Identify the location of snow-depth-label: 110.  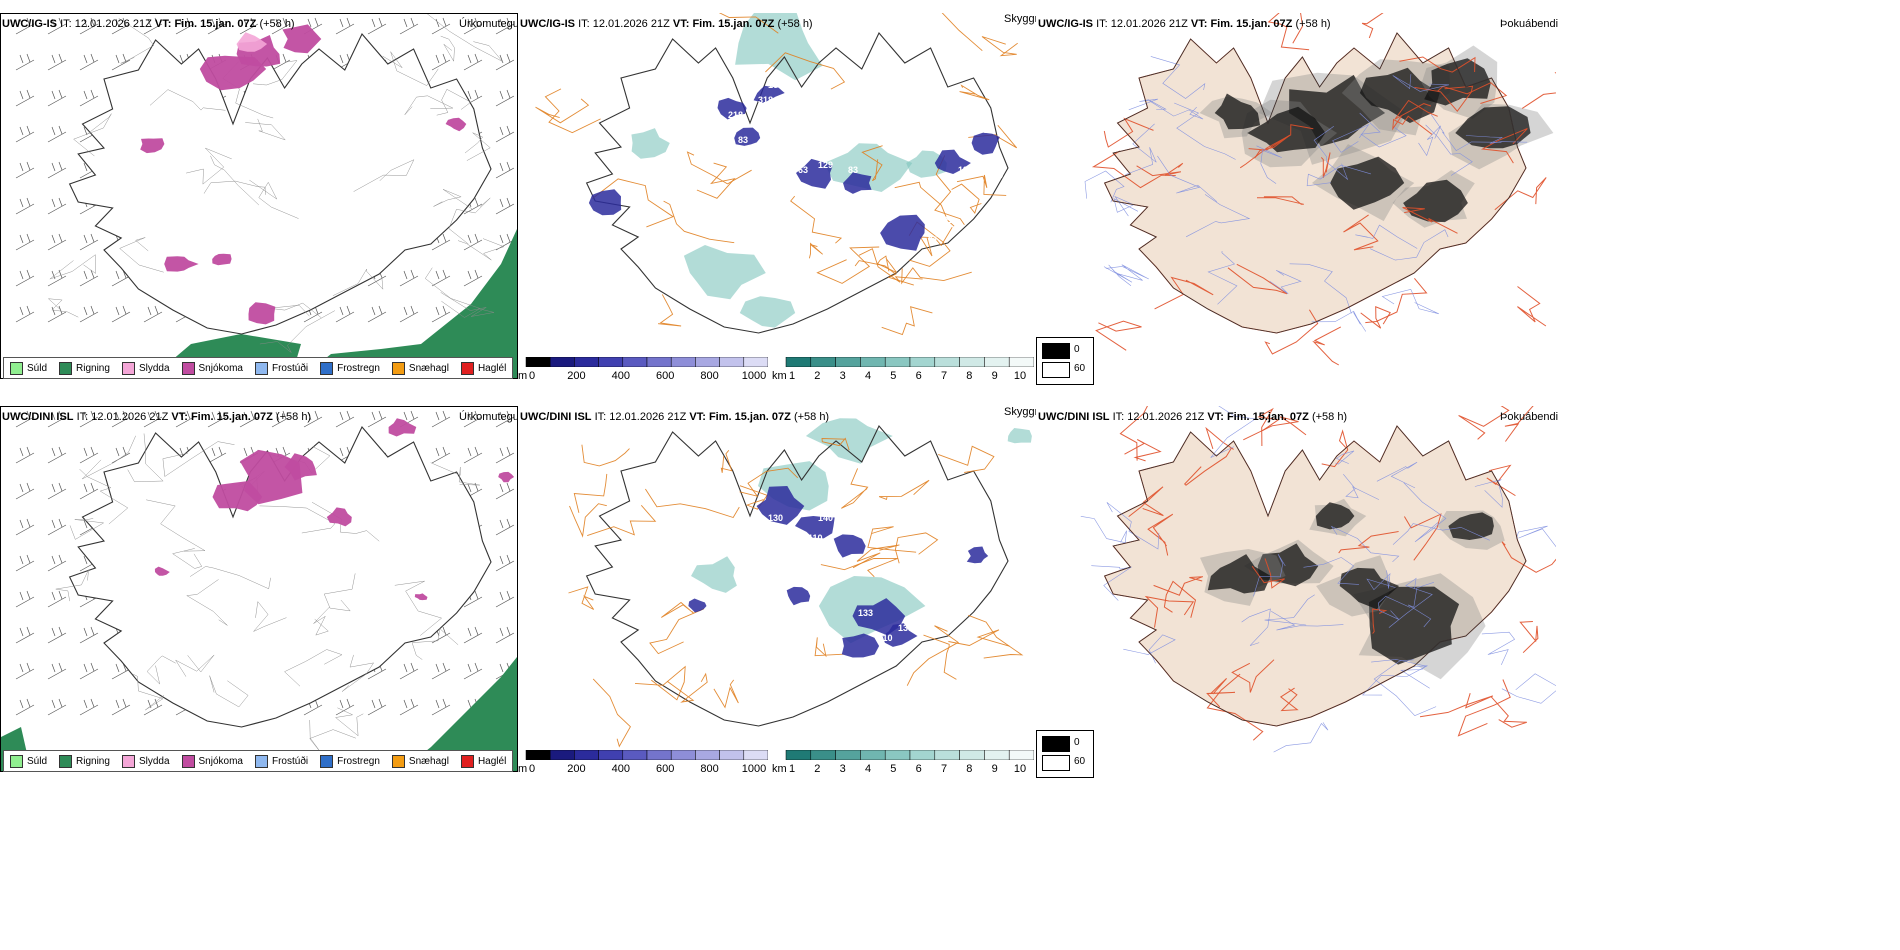
(815, 538).